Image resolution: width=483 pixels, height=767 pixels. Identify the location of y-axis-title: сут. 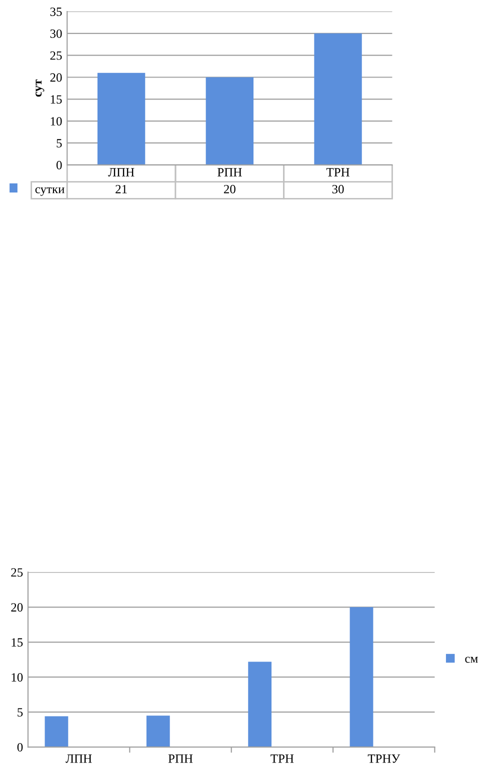
(40, 88).